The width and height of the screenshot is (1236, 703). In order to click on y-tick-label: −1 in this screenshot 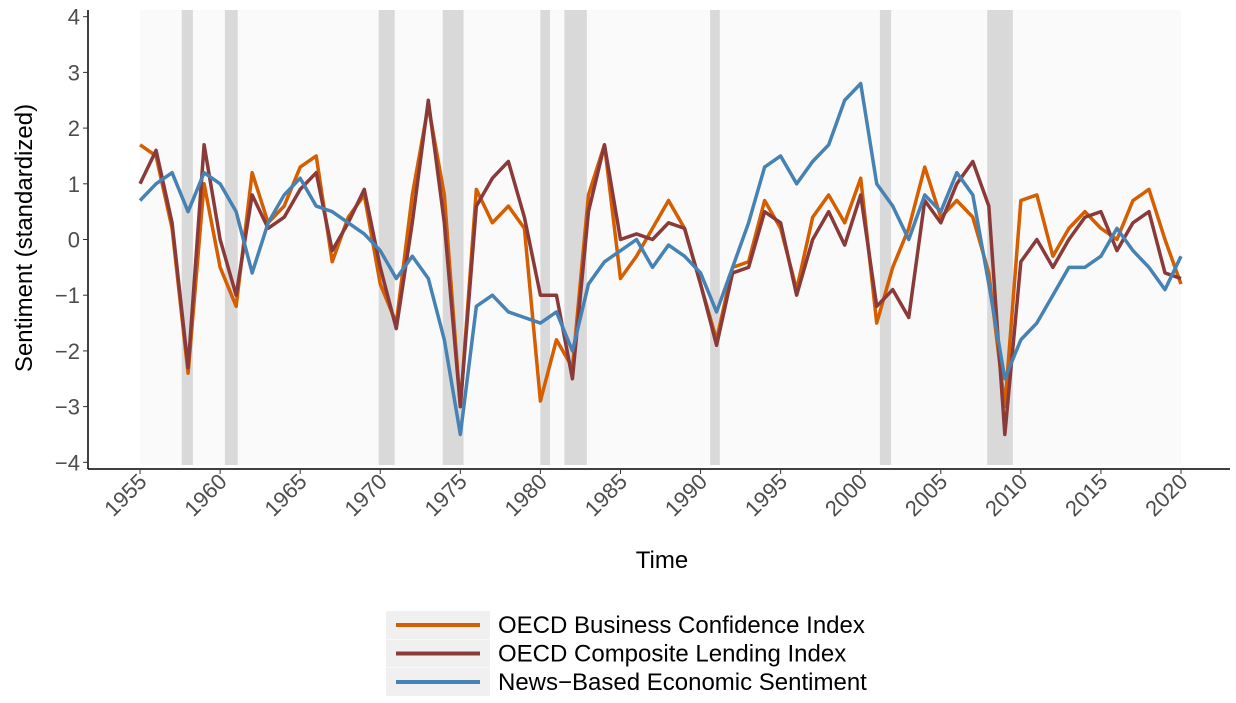, I will do `click(67, 295)`.